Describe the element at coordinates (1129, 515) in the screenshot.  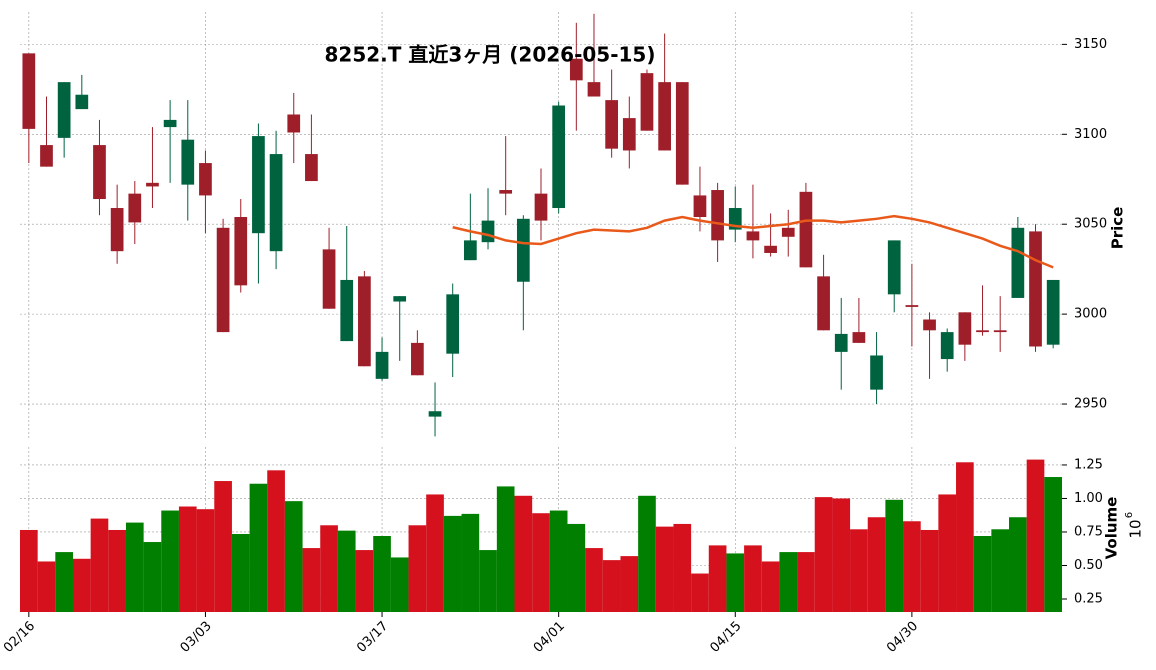
I see `y2-offset-exponent: 6` at that location.